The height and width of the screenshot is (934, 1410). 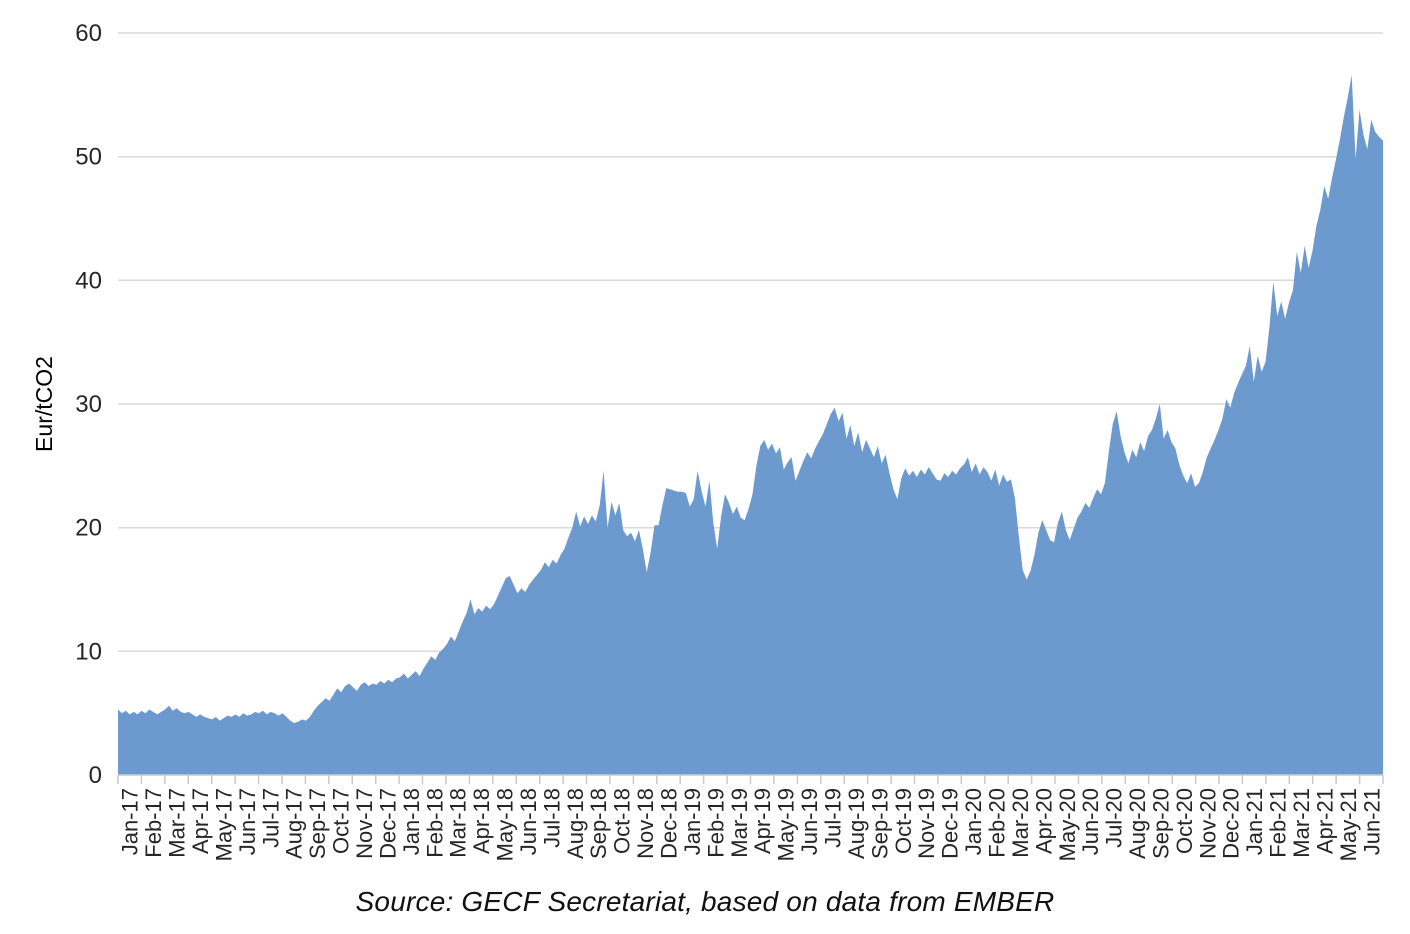 I want to click on x-axis-label-Jun-21: Jun-21, so click(x=1371, y=821).